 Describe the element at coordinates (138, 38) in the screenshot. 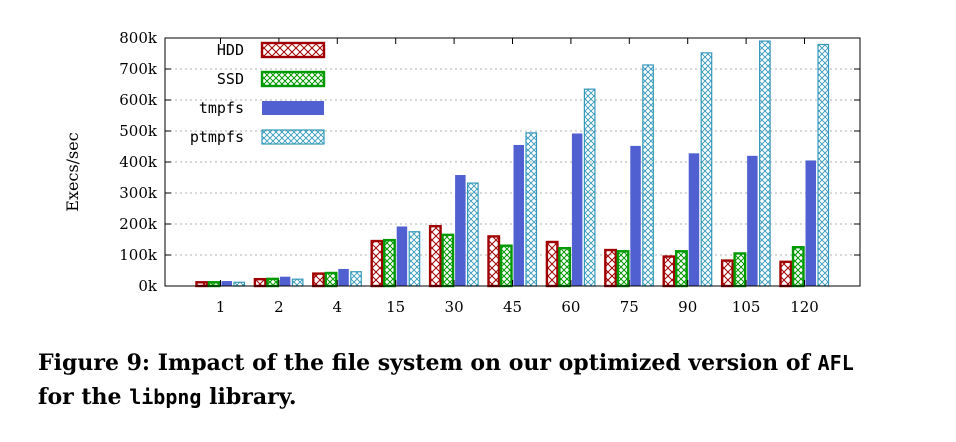

I see `y-tick-label: 800k` at that location.